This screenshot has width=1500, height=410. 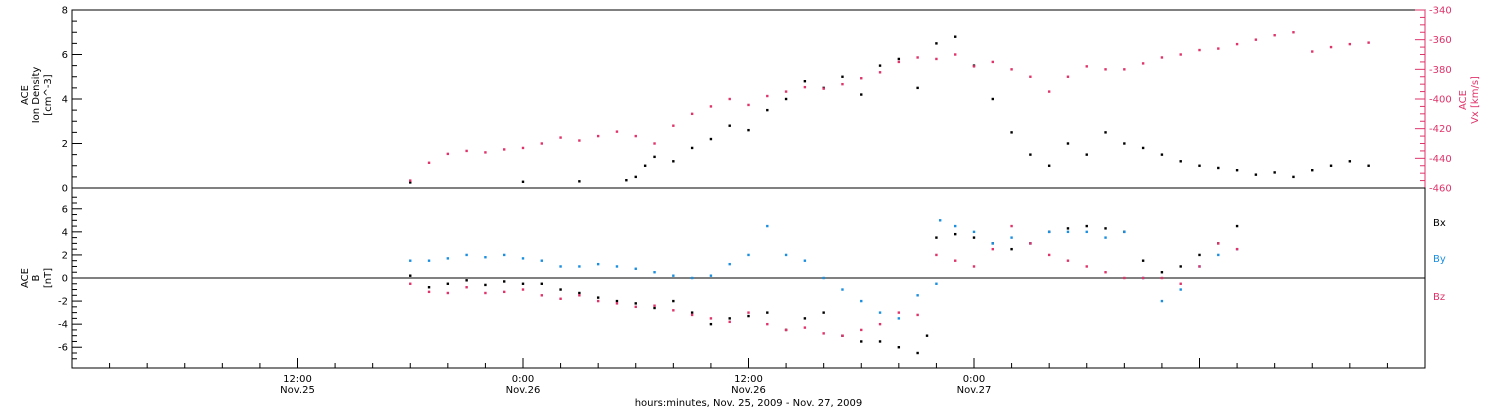 I want to click on density-tick-label: 8, so click(x=65, y=11).